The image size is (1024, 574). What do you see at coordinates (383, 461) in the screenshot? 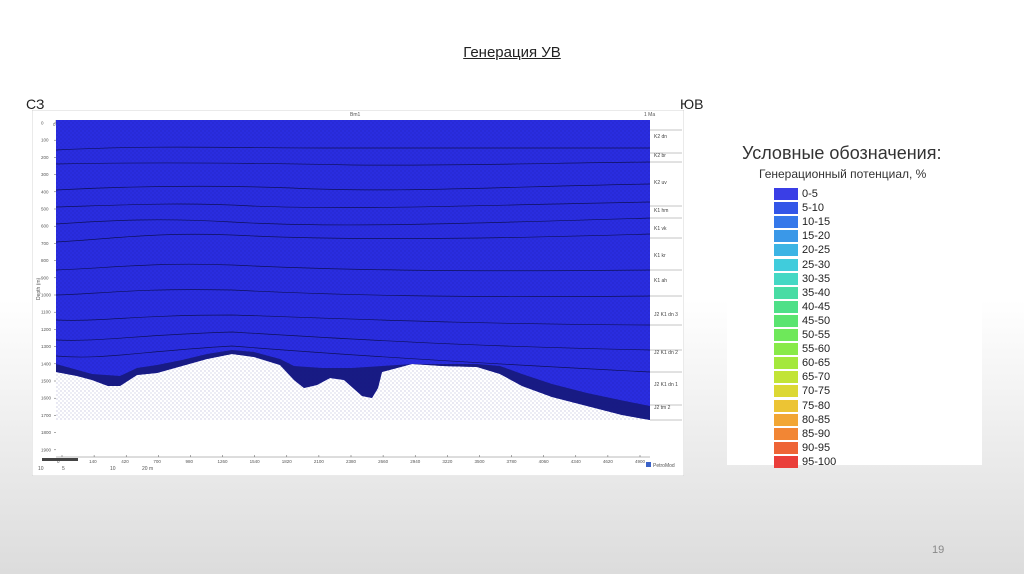
I see `bottom-tick-label: 2660` at bounding box center [383, 461].